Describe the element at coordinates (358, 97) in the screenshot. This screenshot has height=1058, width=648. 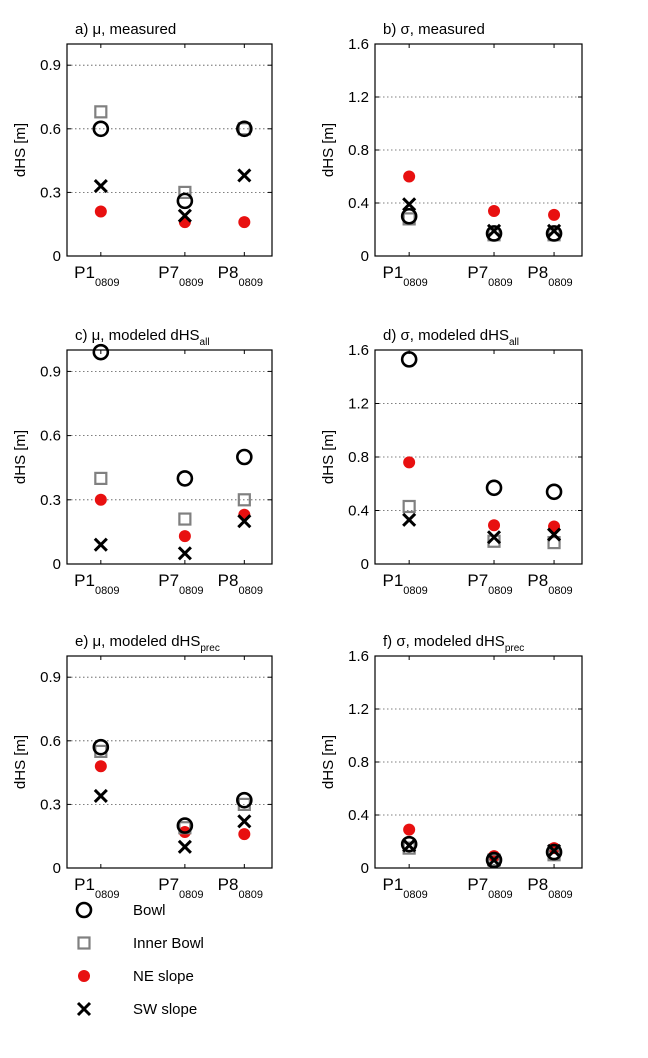
I see `y-tick-label: 1.2` at that location.